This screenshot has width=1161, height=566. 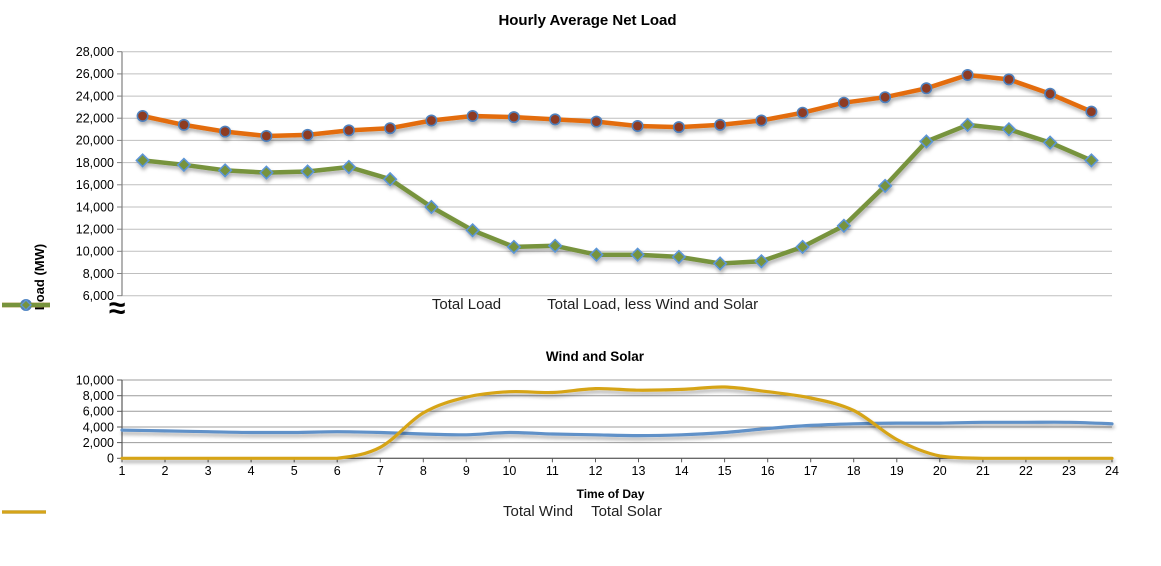 I want to click on total-solar-legend-sample, so click(x=24, y=511).